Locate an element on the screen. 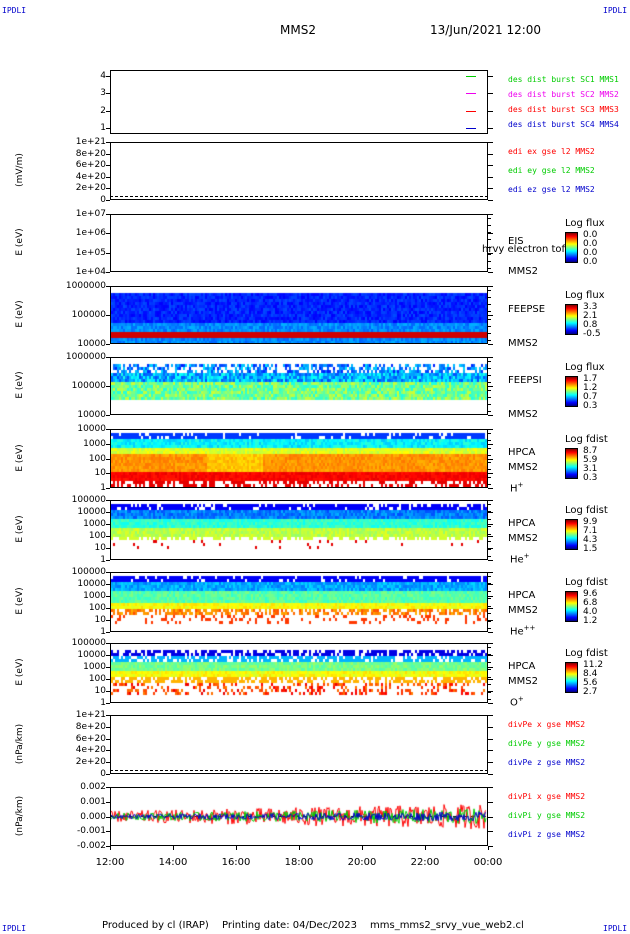 This screenshot has width=630, height=934. x-axis-tick-label: 20:00 is located at coordinates (362, 862).